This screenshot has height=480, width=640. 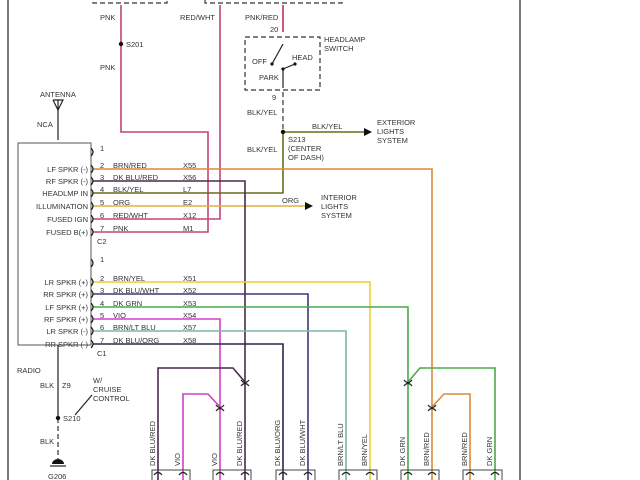 I want to click on label-s213-loc-2: OF DASH), so click(x=306, y=157).